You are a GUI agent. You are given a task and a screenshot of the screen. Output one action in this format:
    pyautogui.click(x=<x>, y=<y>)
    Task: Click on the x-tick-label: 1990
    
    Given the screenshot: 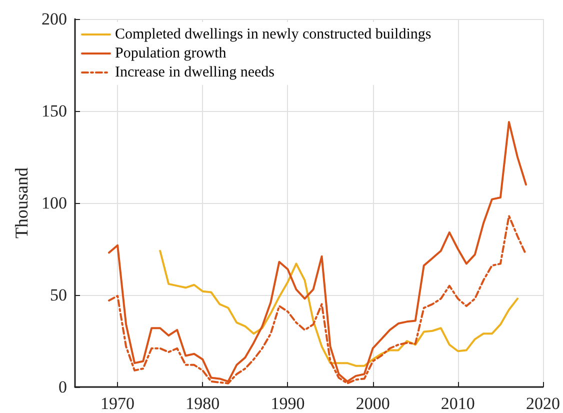 What is the action you would take?
    pyautogui.click(x=287, y=403)
    